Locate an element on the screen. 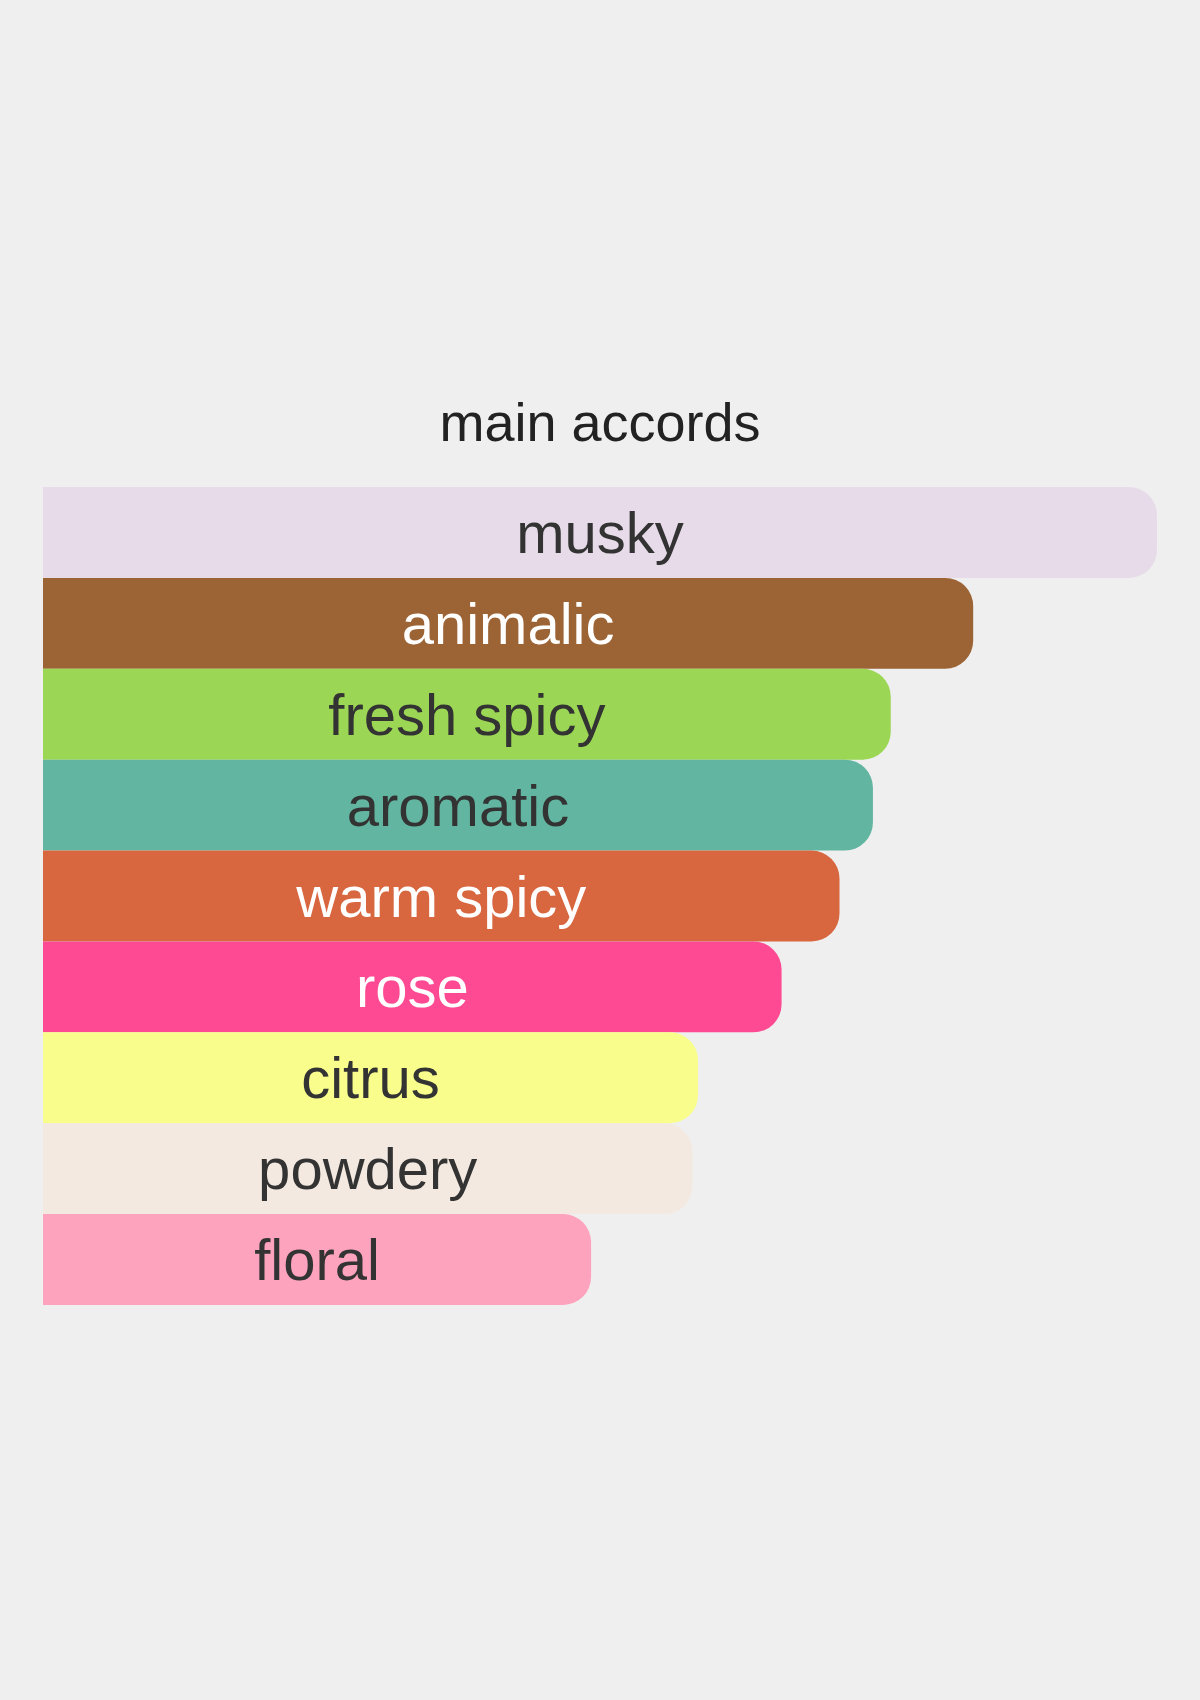 This screenshot has width=1200, height=1700. chart-title: main accords is located at coordinates (600, 422).